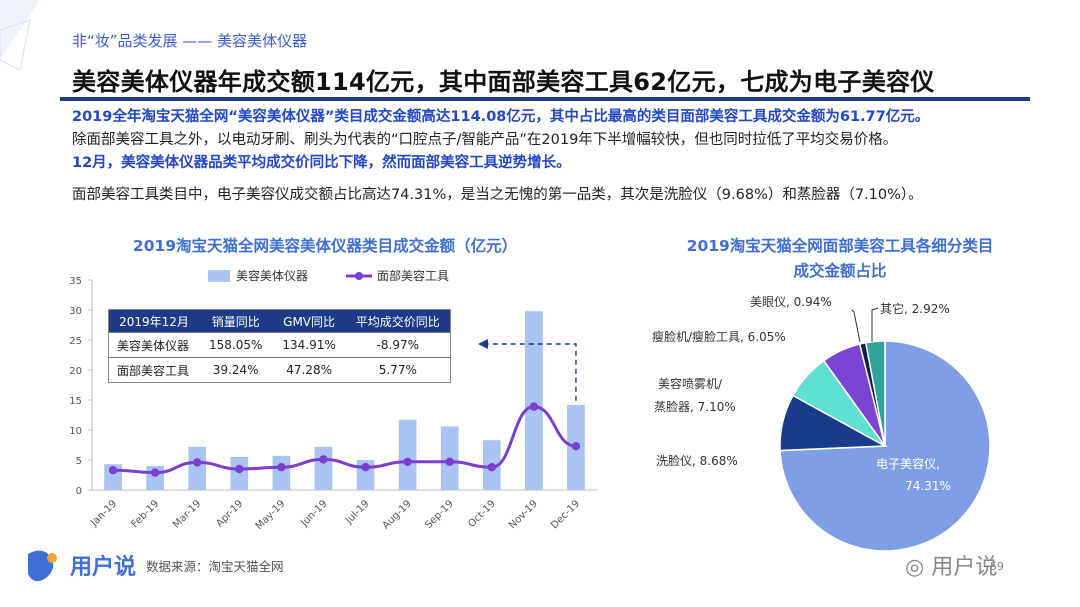 Image resolution: width=1080 pixels, height=607 pixels. Describe the element at coordinates (75, 401) in the screenshot. I see `y-tick-label: 15` at that location.